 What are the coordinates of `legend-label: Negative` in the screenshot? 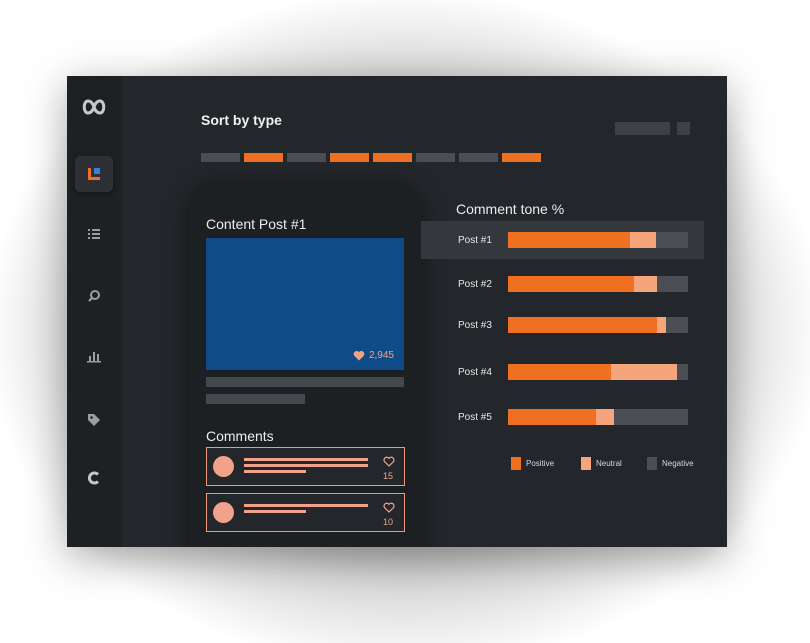 It's located at (678, 463).